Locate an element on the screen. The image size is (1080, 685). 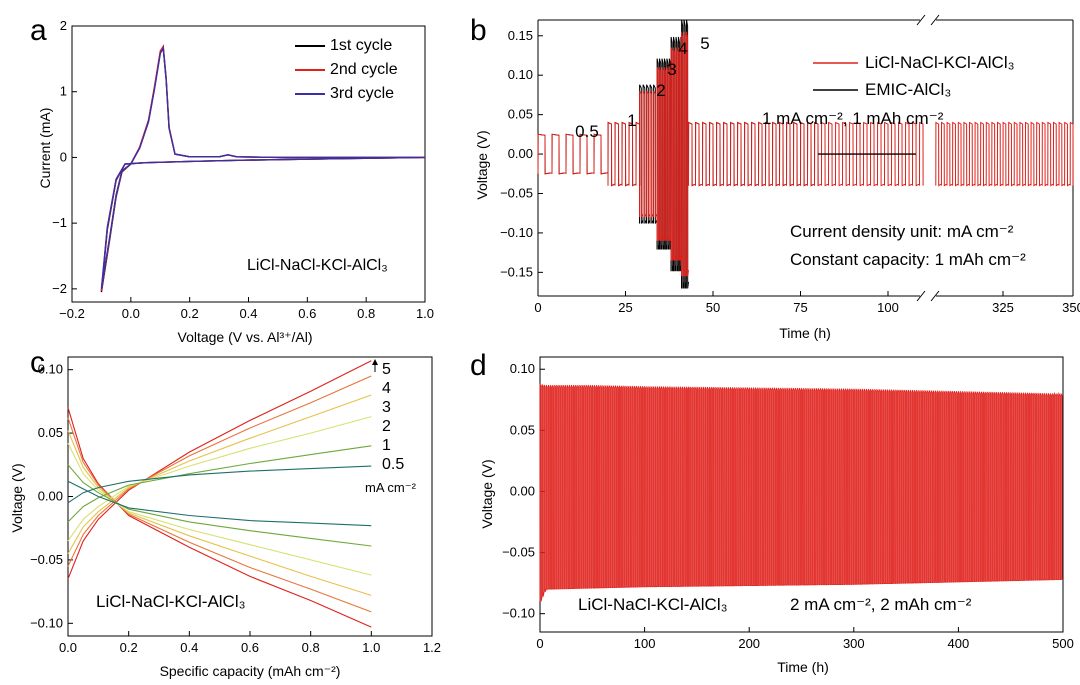
panel-a-xtick-label: 0.2 is located at coordinates (190, 313).